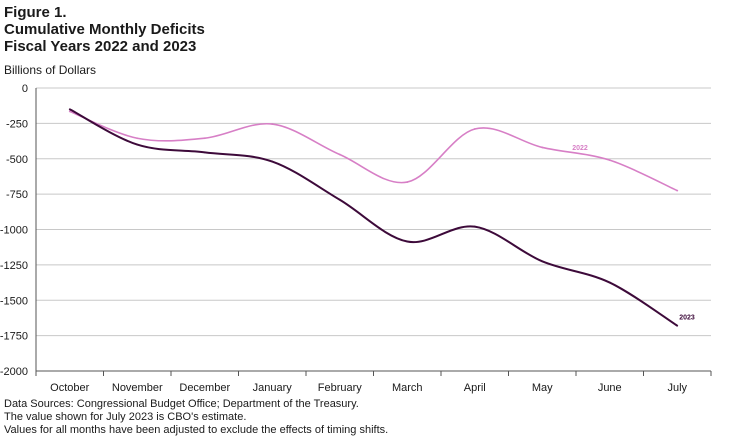 The height and width of the screenshot is (448, 752). What do you see at coordinates (137, 388) in the screenshot?
I see `x-tick-label: November` at bounding box center [137, 388].